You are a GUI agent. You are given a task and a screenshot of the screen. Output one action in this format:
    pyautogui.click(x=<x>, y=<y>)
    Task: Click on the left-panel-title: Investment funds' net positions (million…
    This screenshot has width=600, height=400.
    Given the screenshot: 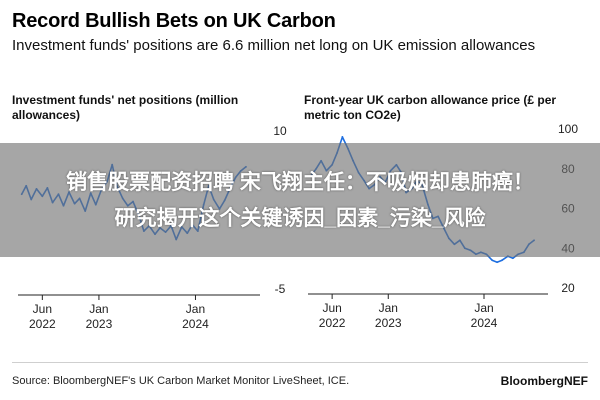 What is the action you would take?
    pyautogui.click(x=125, y=107)
    